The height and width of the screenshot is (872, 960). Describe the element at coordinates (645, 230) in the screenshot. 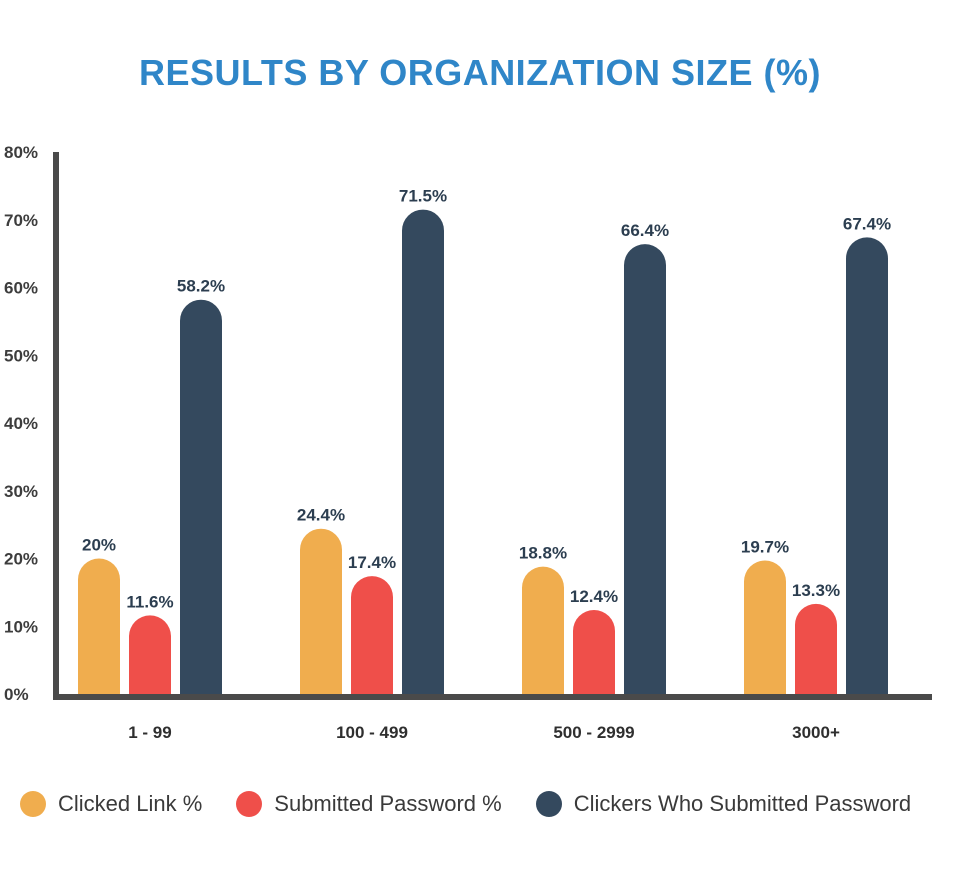

I see `data-label: 66.4%` at that location.